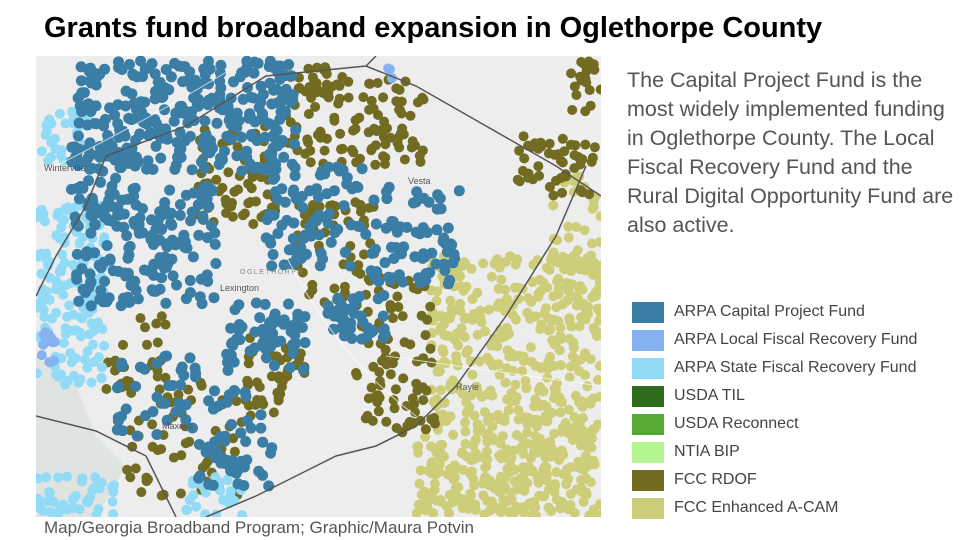  I want to click on legend-swatch, so click(648, 480).